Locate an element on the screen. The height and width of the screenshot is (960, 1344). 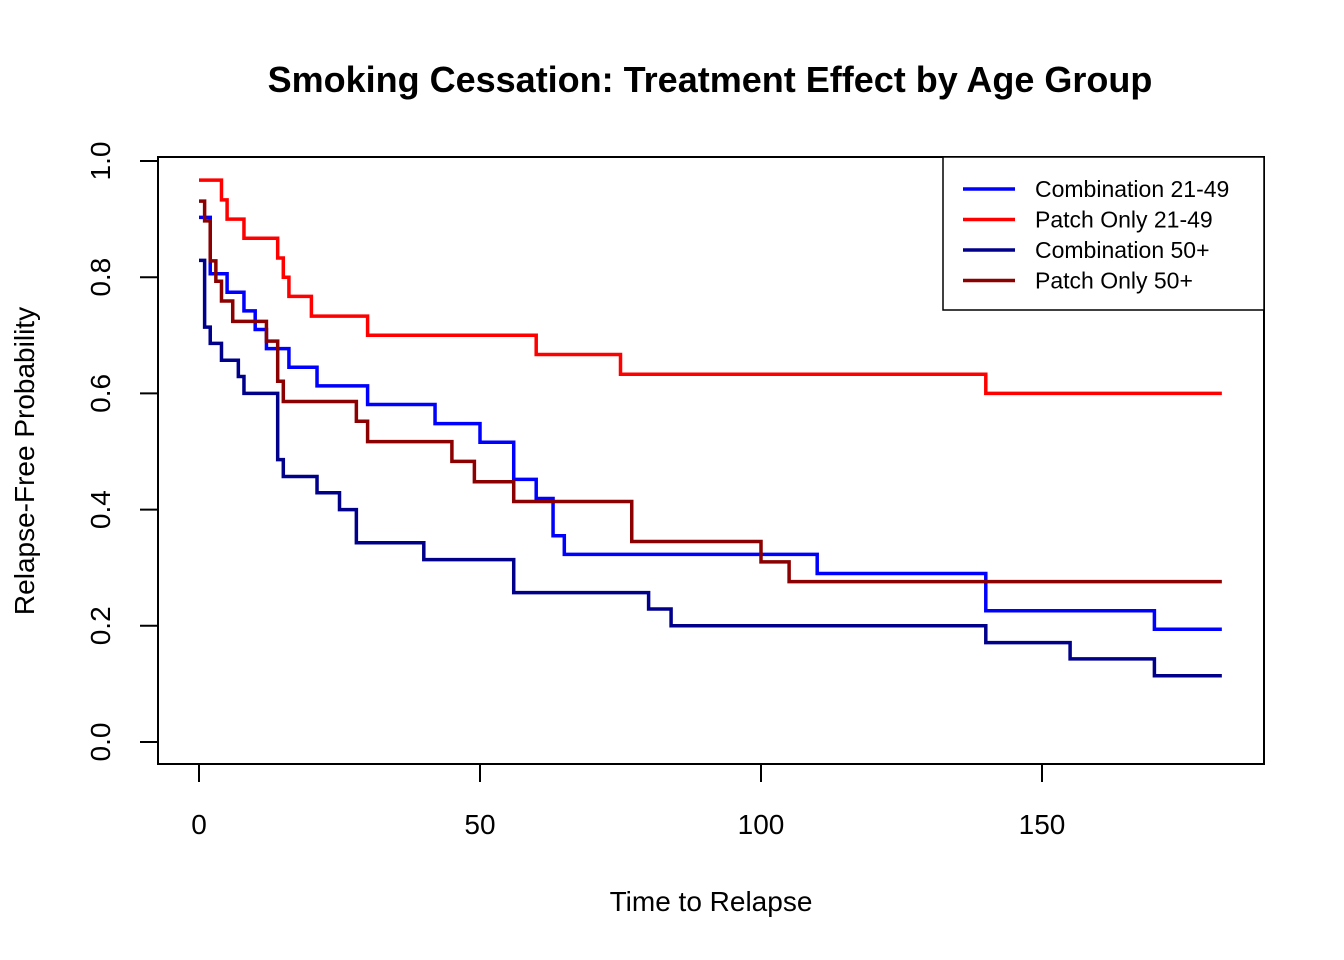
y-axis: 0.0 0.2 0.4 0.6 0.8 1.0 is located at coordinates (122, 452).